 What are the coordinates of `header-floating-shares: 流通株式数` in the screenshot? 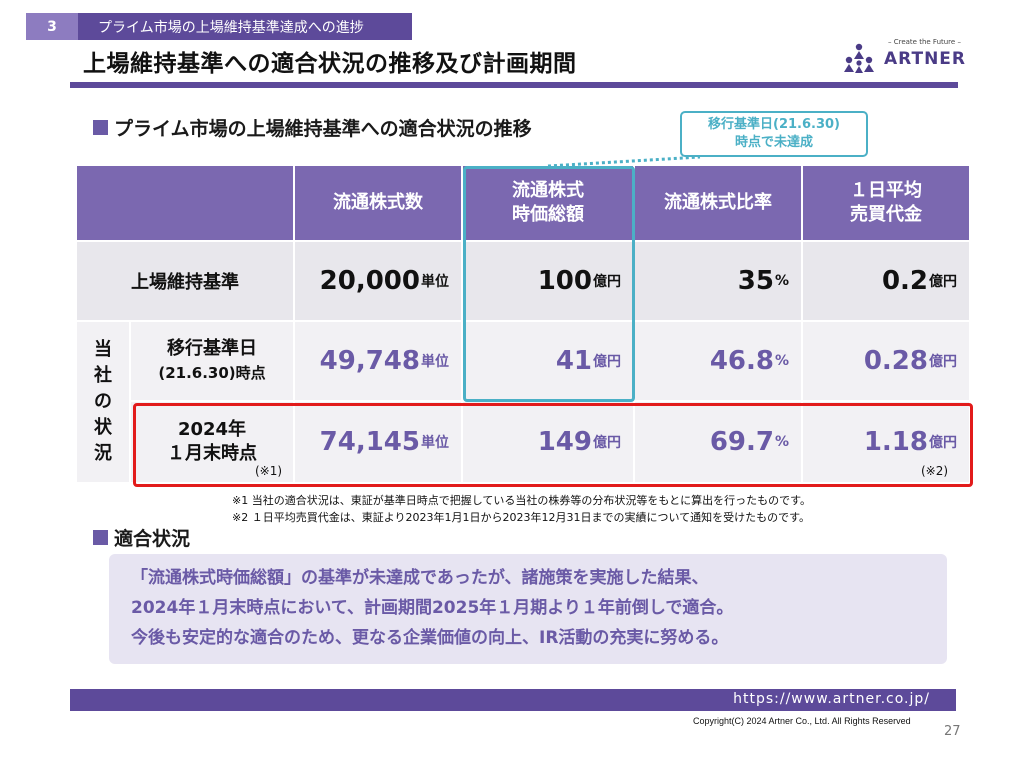 It's located at (379, 204).